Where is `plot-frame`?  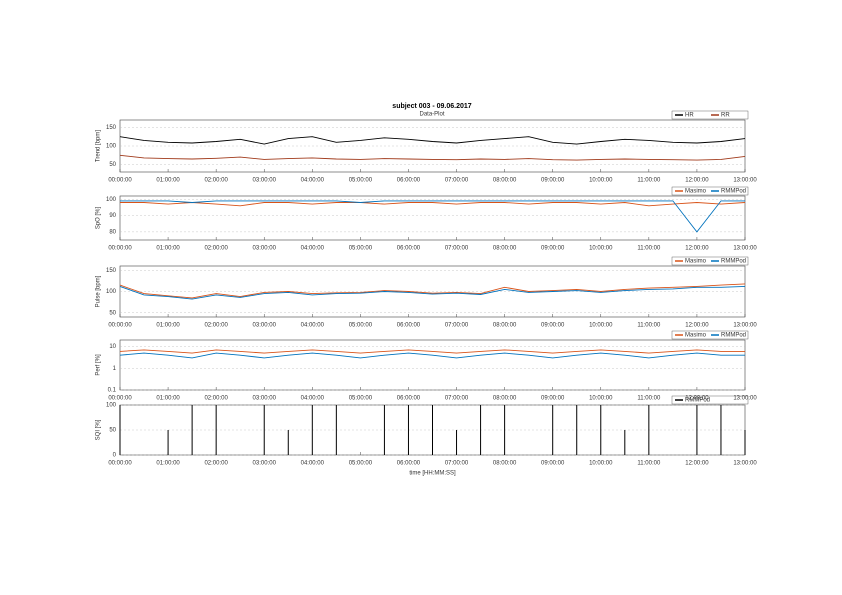 plot-frame is located at coordinates (432, 218).